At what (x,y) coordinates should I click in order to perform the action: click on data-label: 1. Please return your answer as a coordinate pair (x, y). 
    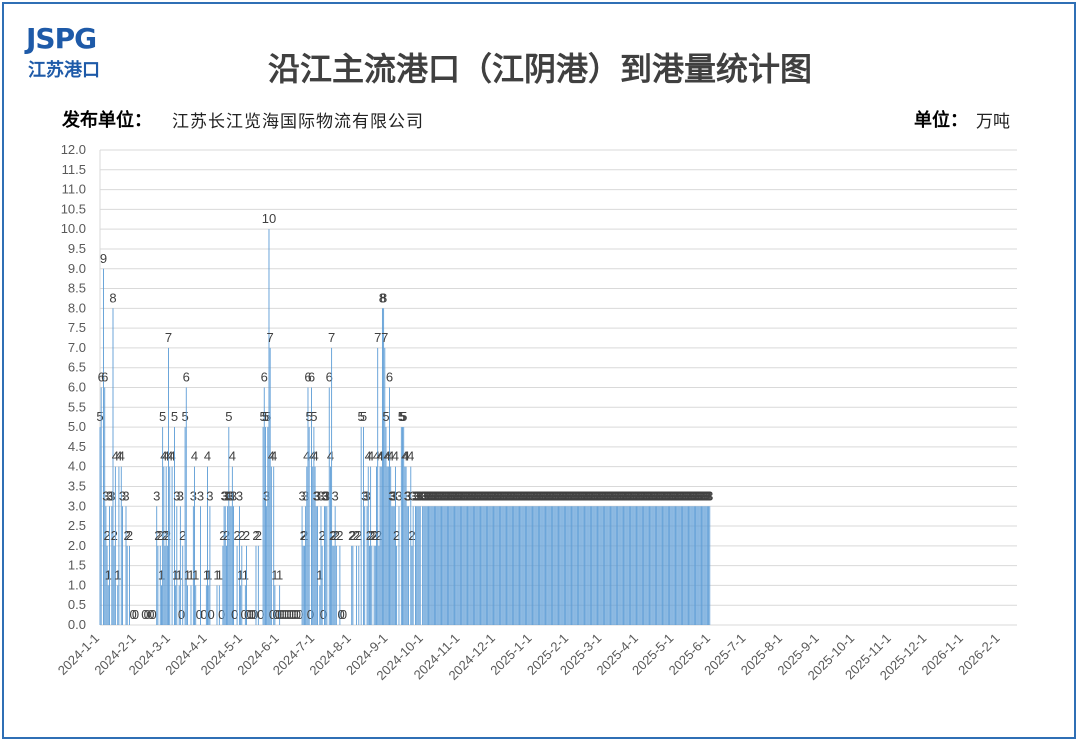
    Looking at the image, I should click on (195, 574).